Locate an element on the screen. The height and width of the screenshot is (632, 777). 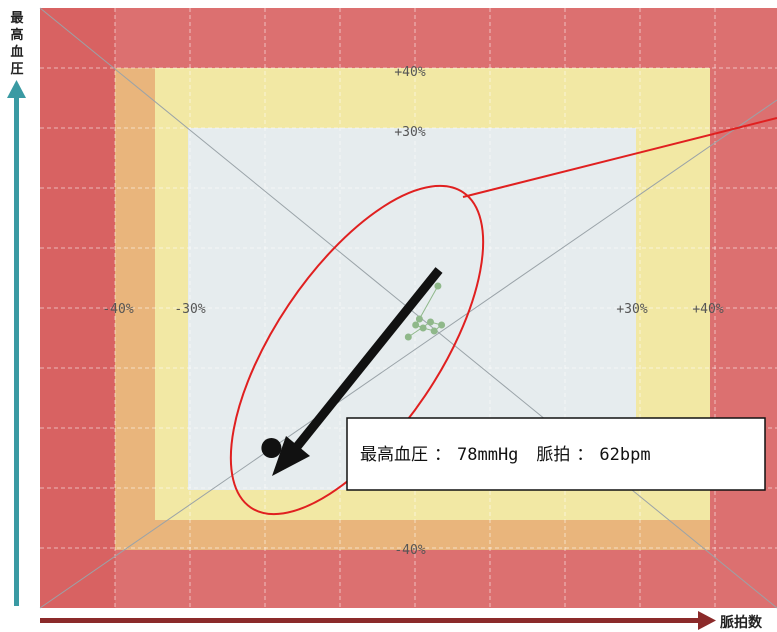
callout-box is located at coordinates (556, 454).